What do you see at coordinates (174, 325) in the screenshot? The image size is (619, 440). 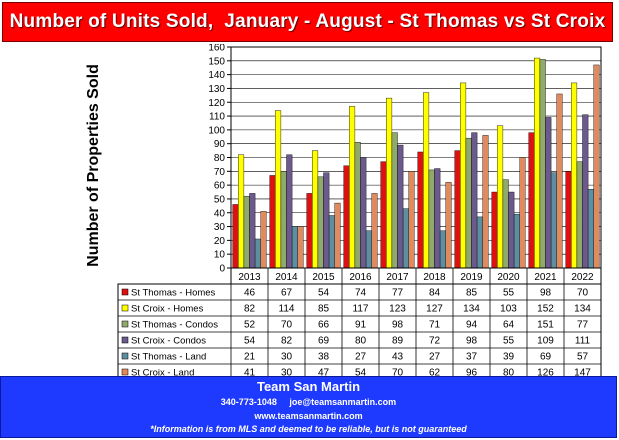 I see `legend-label: St Thomas - Condos` at bounding box center [174, 325].